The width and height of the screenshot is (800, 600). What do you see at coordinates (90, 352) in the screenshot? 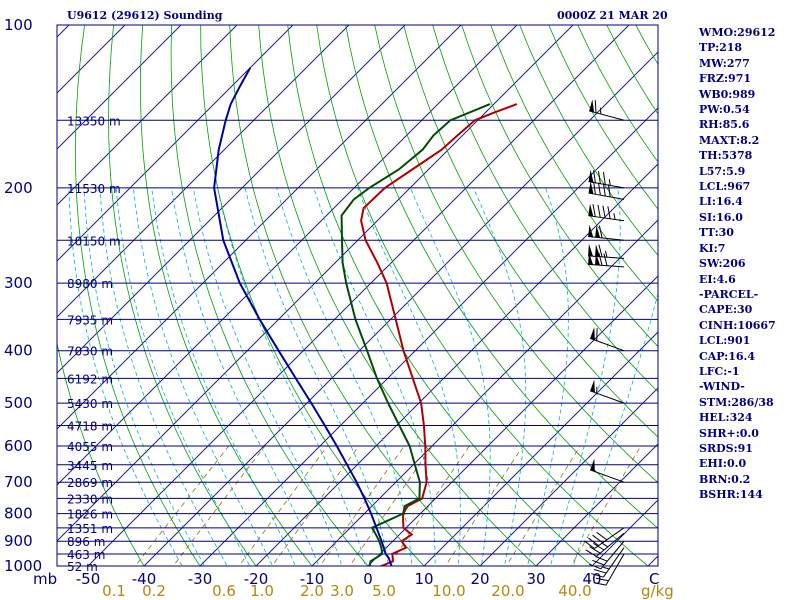
I see `height-label: 7030 m` at bounding box center [90, 352].